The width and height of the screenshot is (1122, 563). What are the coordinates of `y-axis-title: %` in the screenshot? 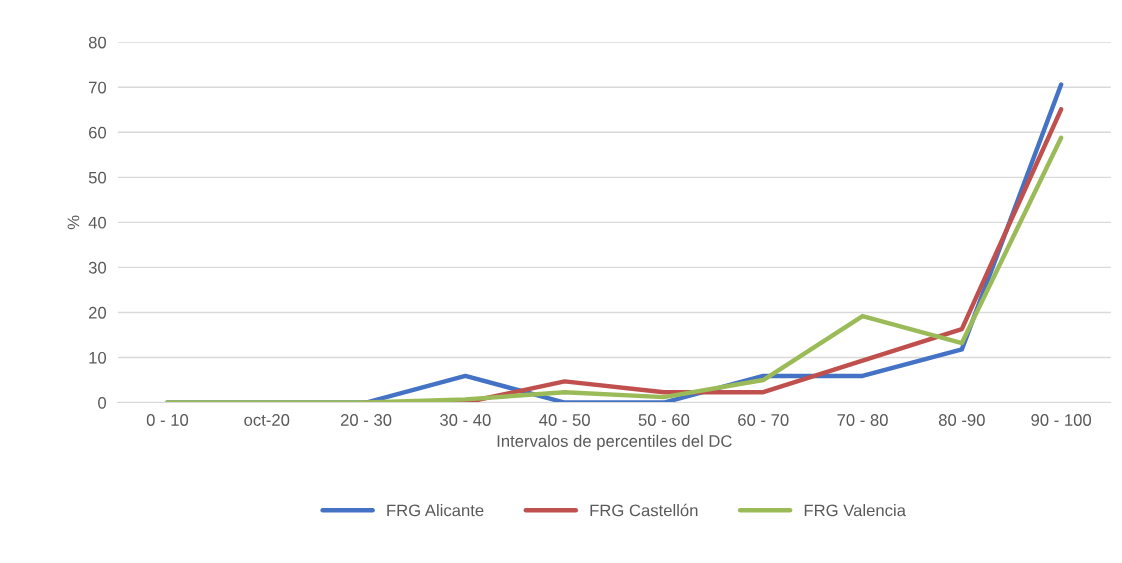 It's located at (73, 222).